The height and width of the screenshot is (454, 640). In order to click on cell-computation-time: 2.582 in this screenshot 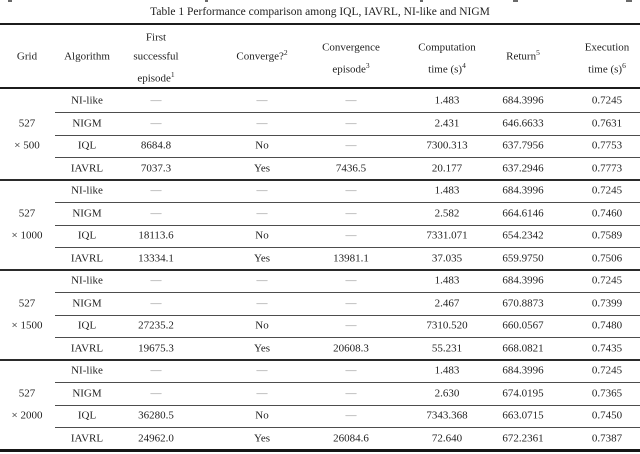, I will do `click(447, 213)`.